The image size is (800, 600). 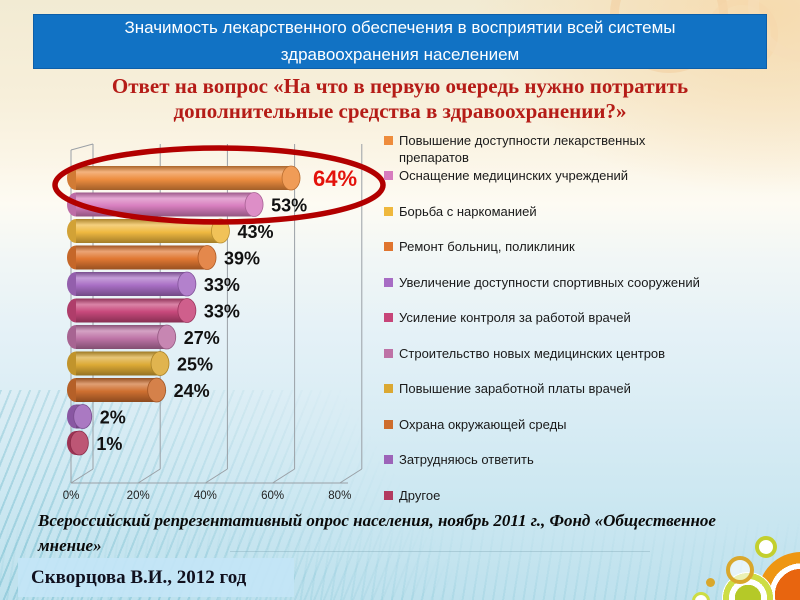 I want to click on legend-item: Затрудняюсь ответить, so click(x=459, y=459).